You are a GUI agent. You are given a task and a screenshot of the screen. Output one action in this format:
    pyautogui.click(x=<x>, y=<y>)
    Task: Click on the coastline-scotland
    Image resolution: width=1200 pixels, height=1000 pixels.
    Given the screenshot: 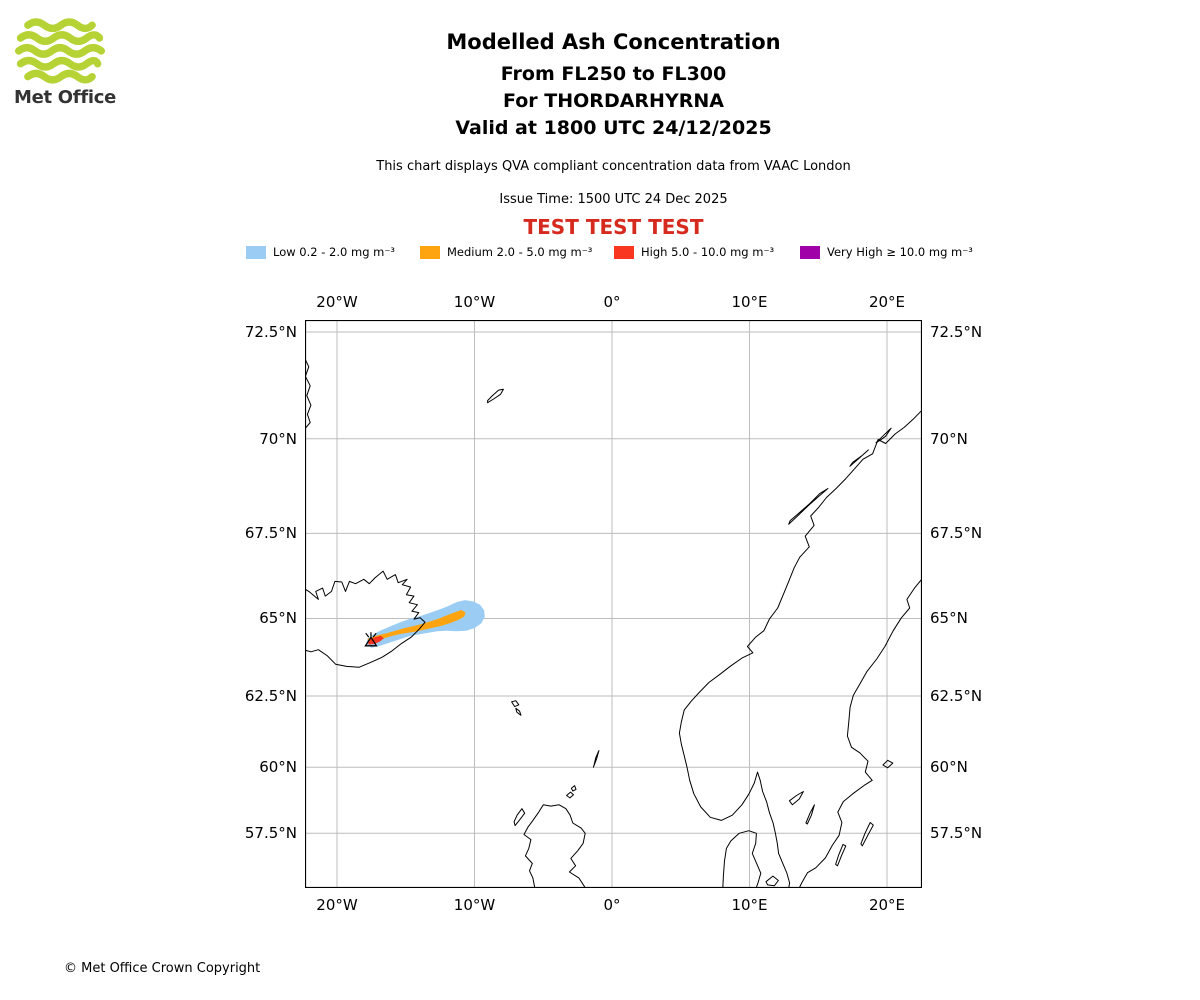 What is the action you would take?
    pyautogui.click(x=554, y=846)
    